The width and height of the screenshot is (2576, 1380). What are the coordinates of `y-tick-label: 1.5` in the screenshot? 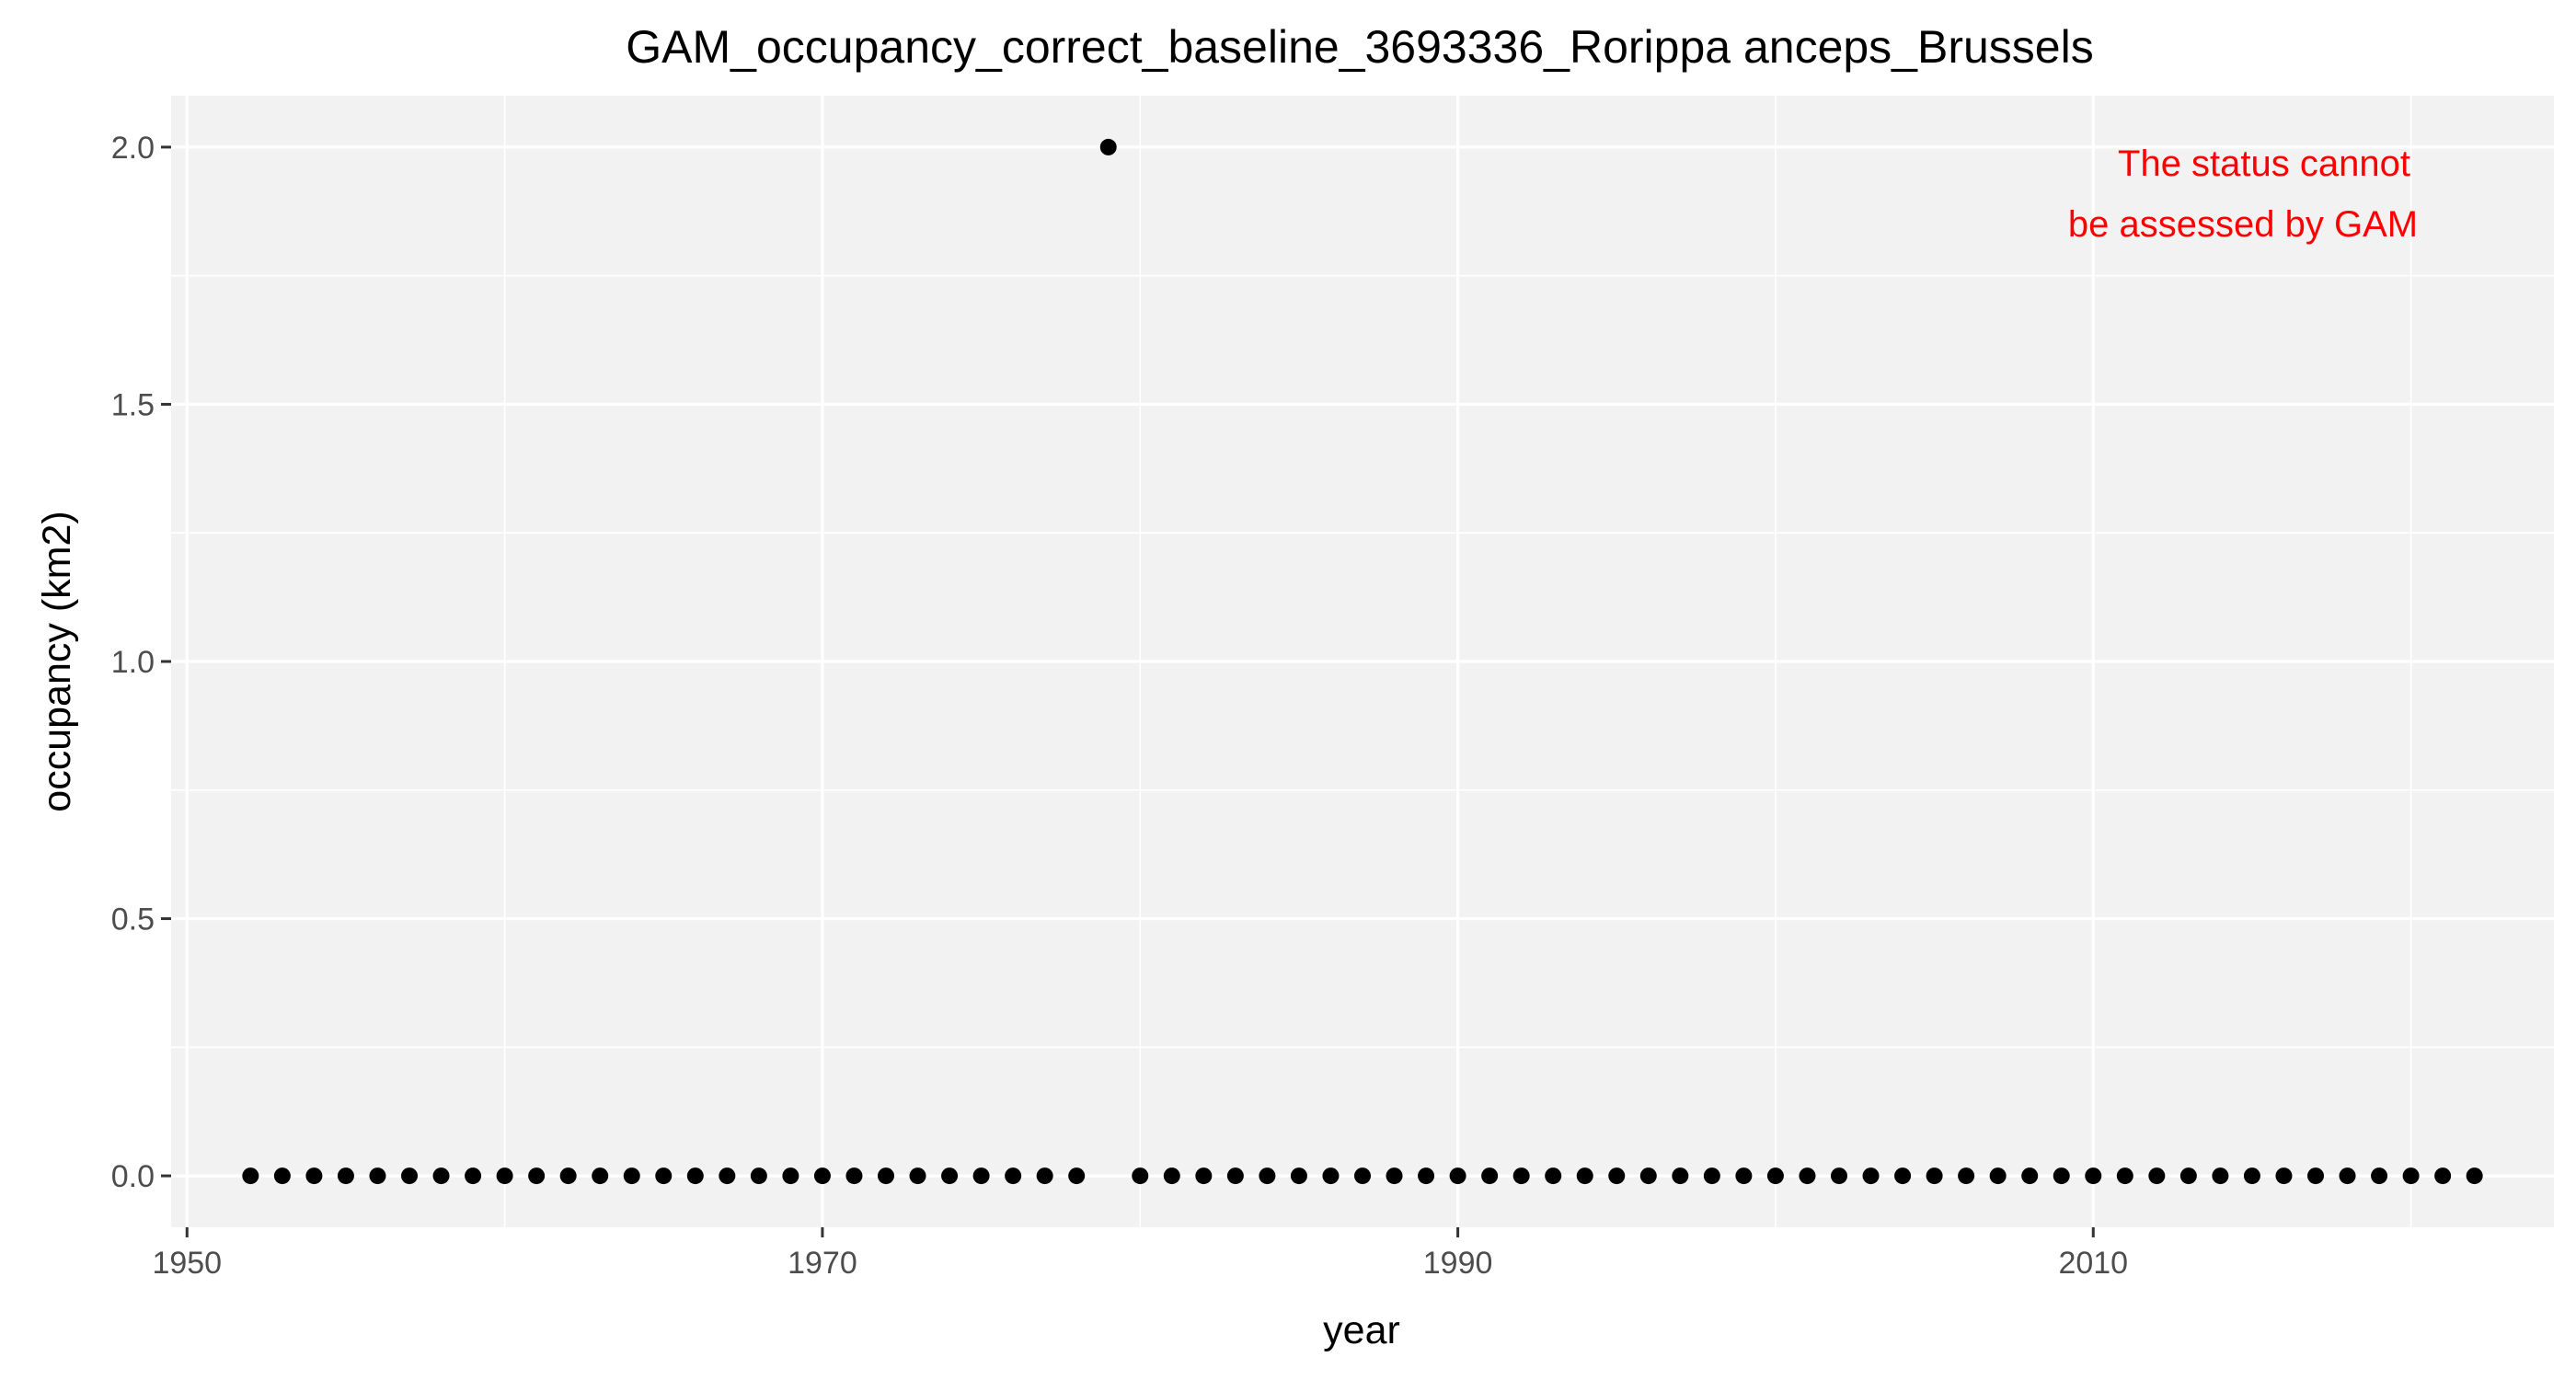 It's located at (133, 404).